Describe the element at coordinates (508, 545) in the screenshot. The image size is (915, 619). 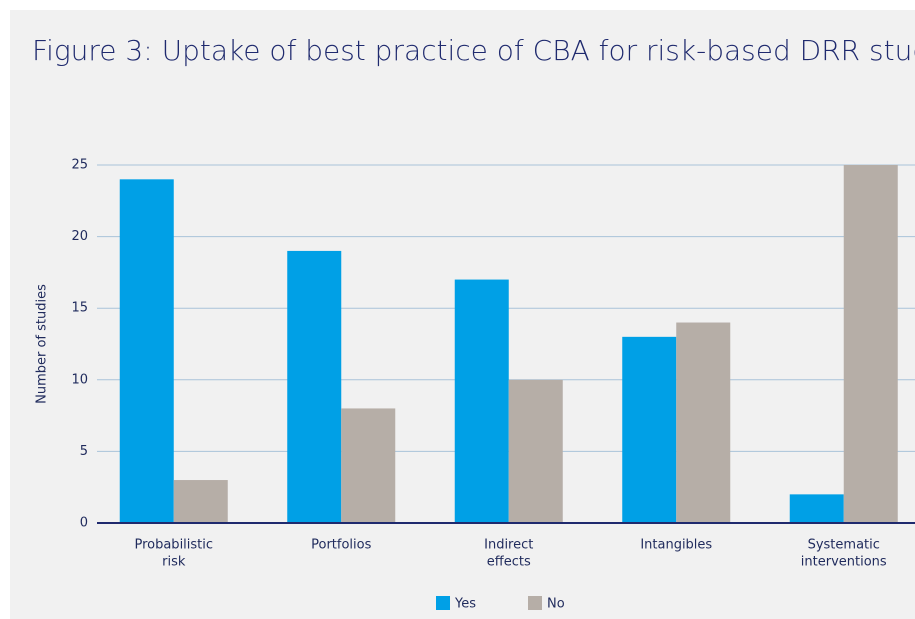
I see `x-tick-label: Indirect` at that location.